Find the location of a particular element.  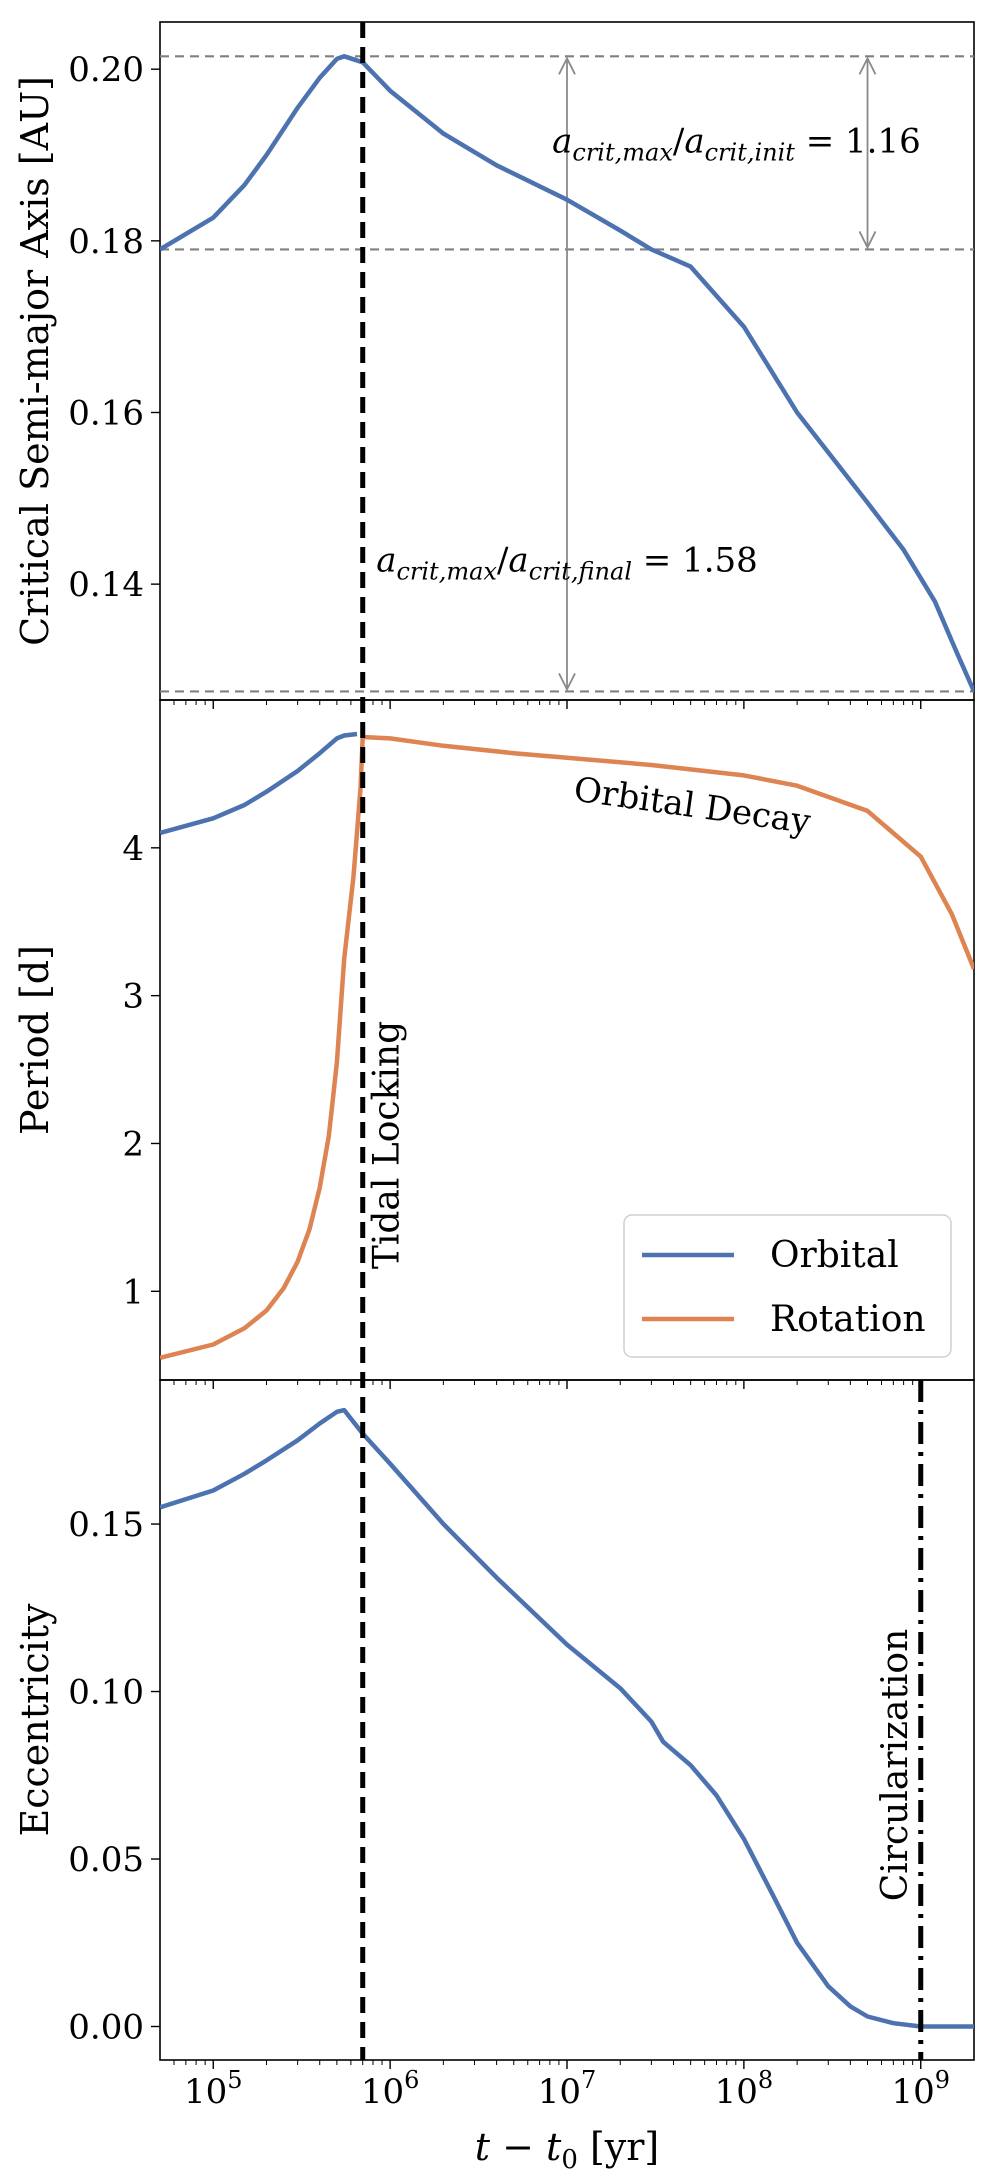

x-tick-label: 10⁷ is located at coordinates (567, 2089).